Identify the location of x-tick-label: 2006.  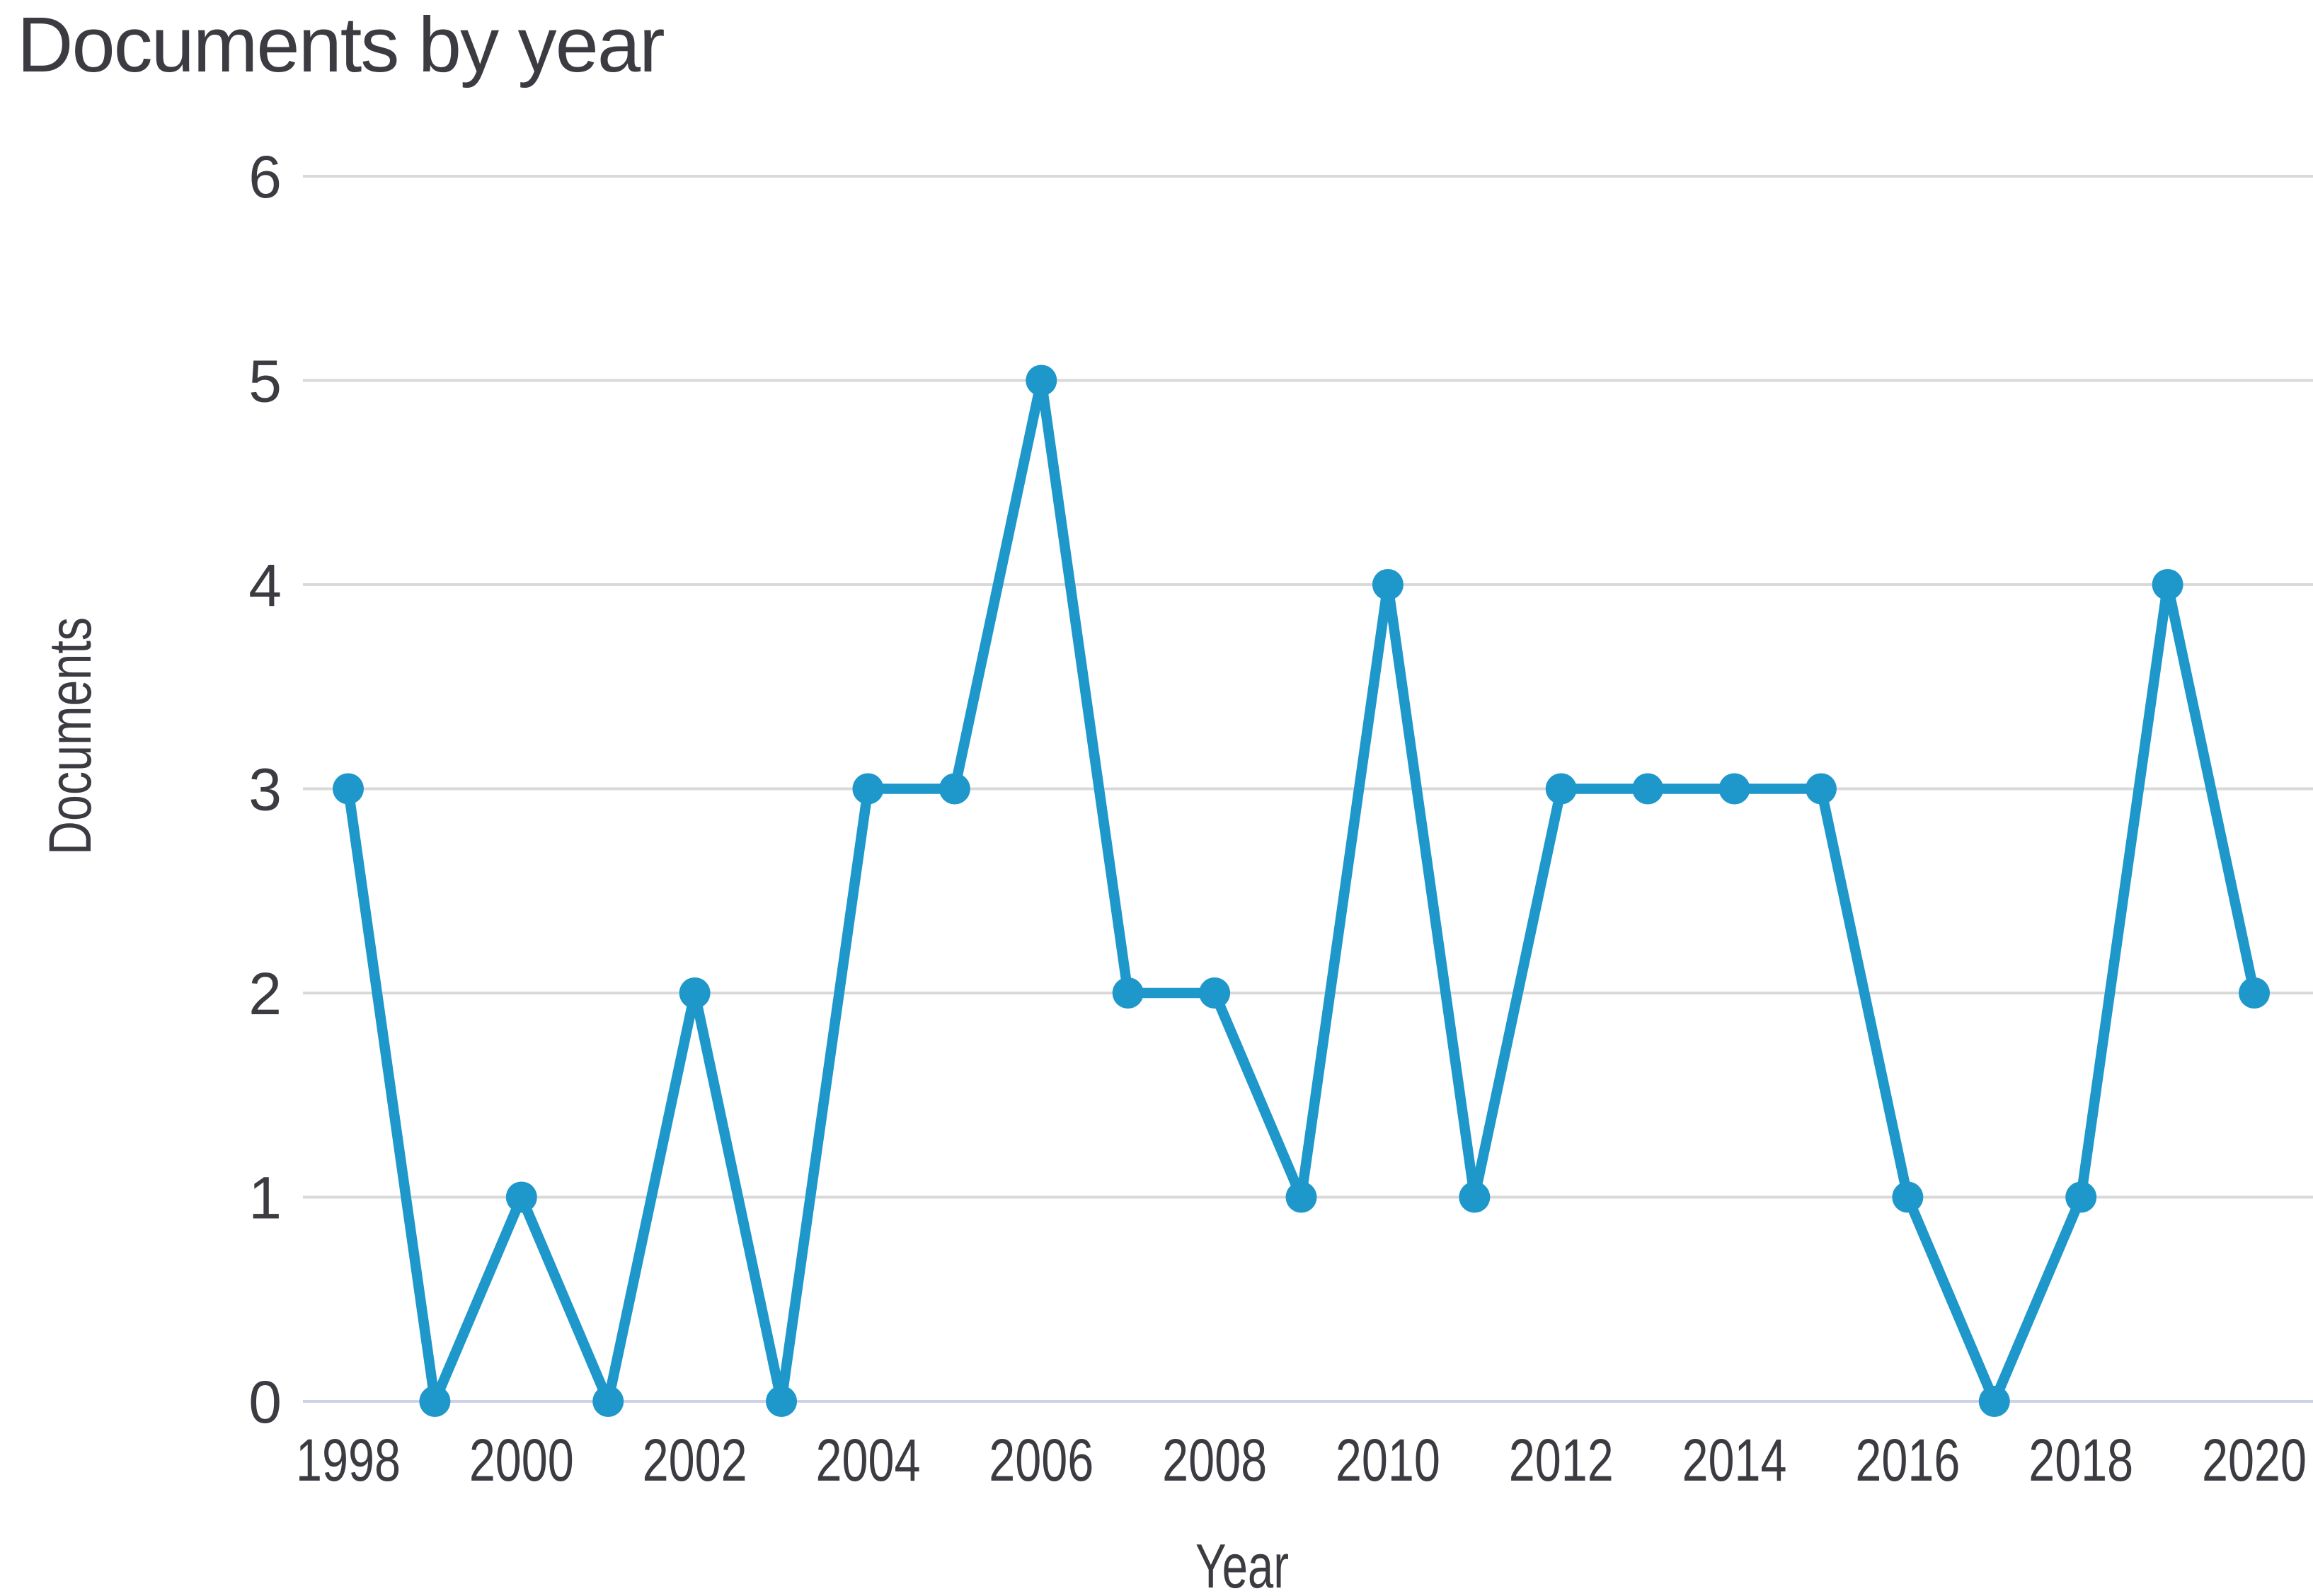
(1042, 1460).